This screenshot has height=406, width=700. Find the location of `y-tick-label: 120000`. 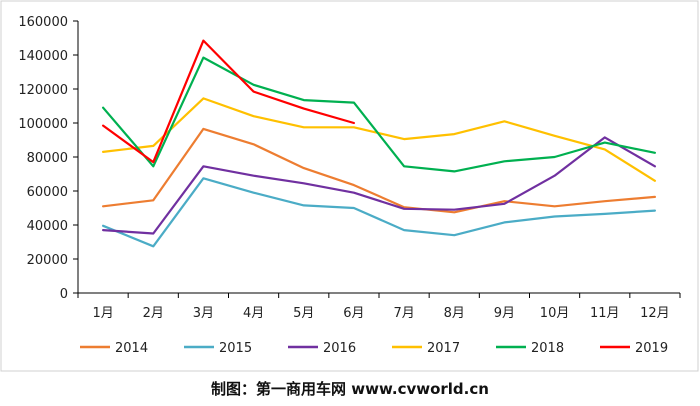

y-tick-label: 120000 is located at coordinates (43, 90).